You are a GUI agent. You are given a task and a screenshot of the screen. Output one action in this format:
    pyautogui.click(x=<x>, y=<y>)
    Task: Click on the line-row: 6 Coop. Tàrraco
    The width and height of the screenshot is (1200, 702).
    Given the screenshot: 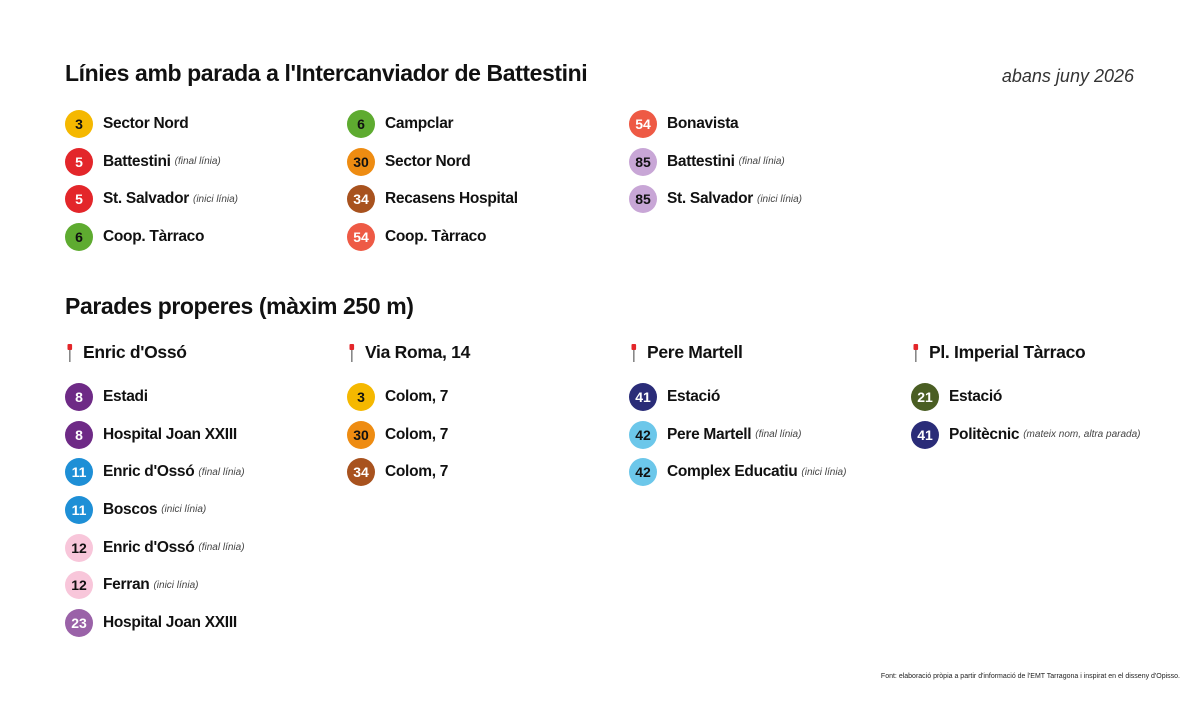 What is the action you would take?
    pyautogui.click(x=200, y=237)
    